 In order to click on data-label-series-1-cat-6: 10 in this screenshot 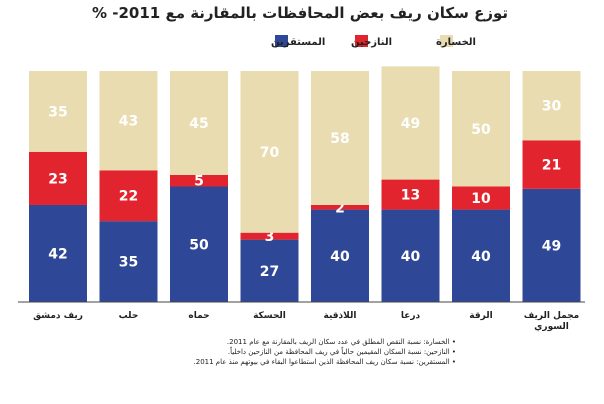, I will do `click(481, 199)`.